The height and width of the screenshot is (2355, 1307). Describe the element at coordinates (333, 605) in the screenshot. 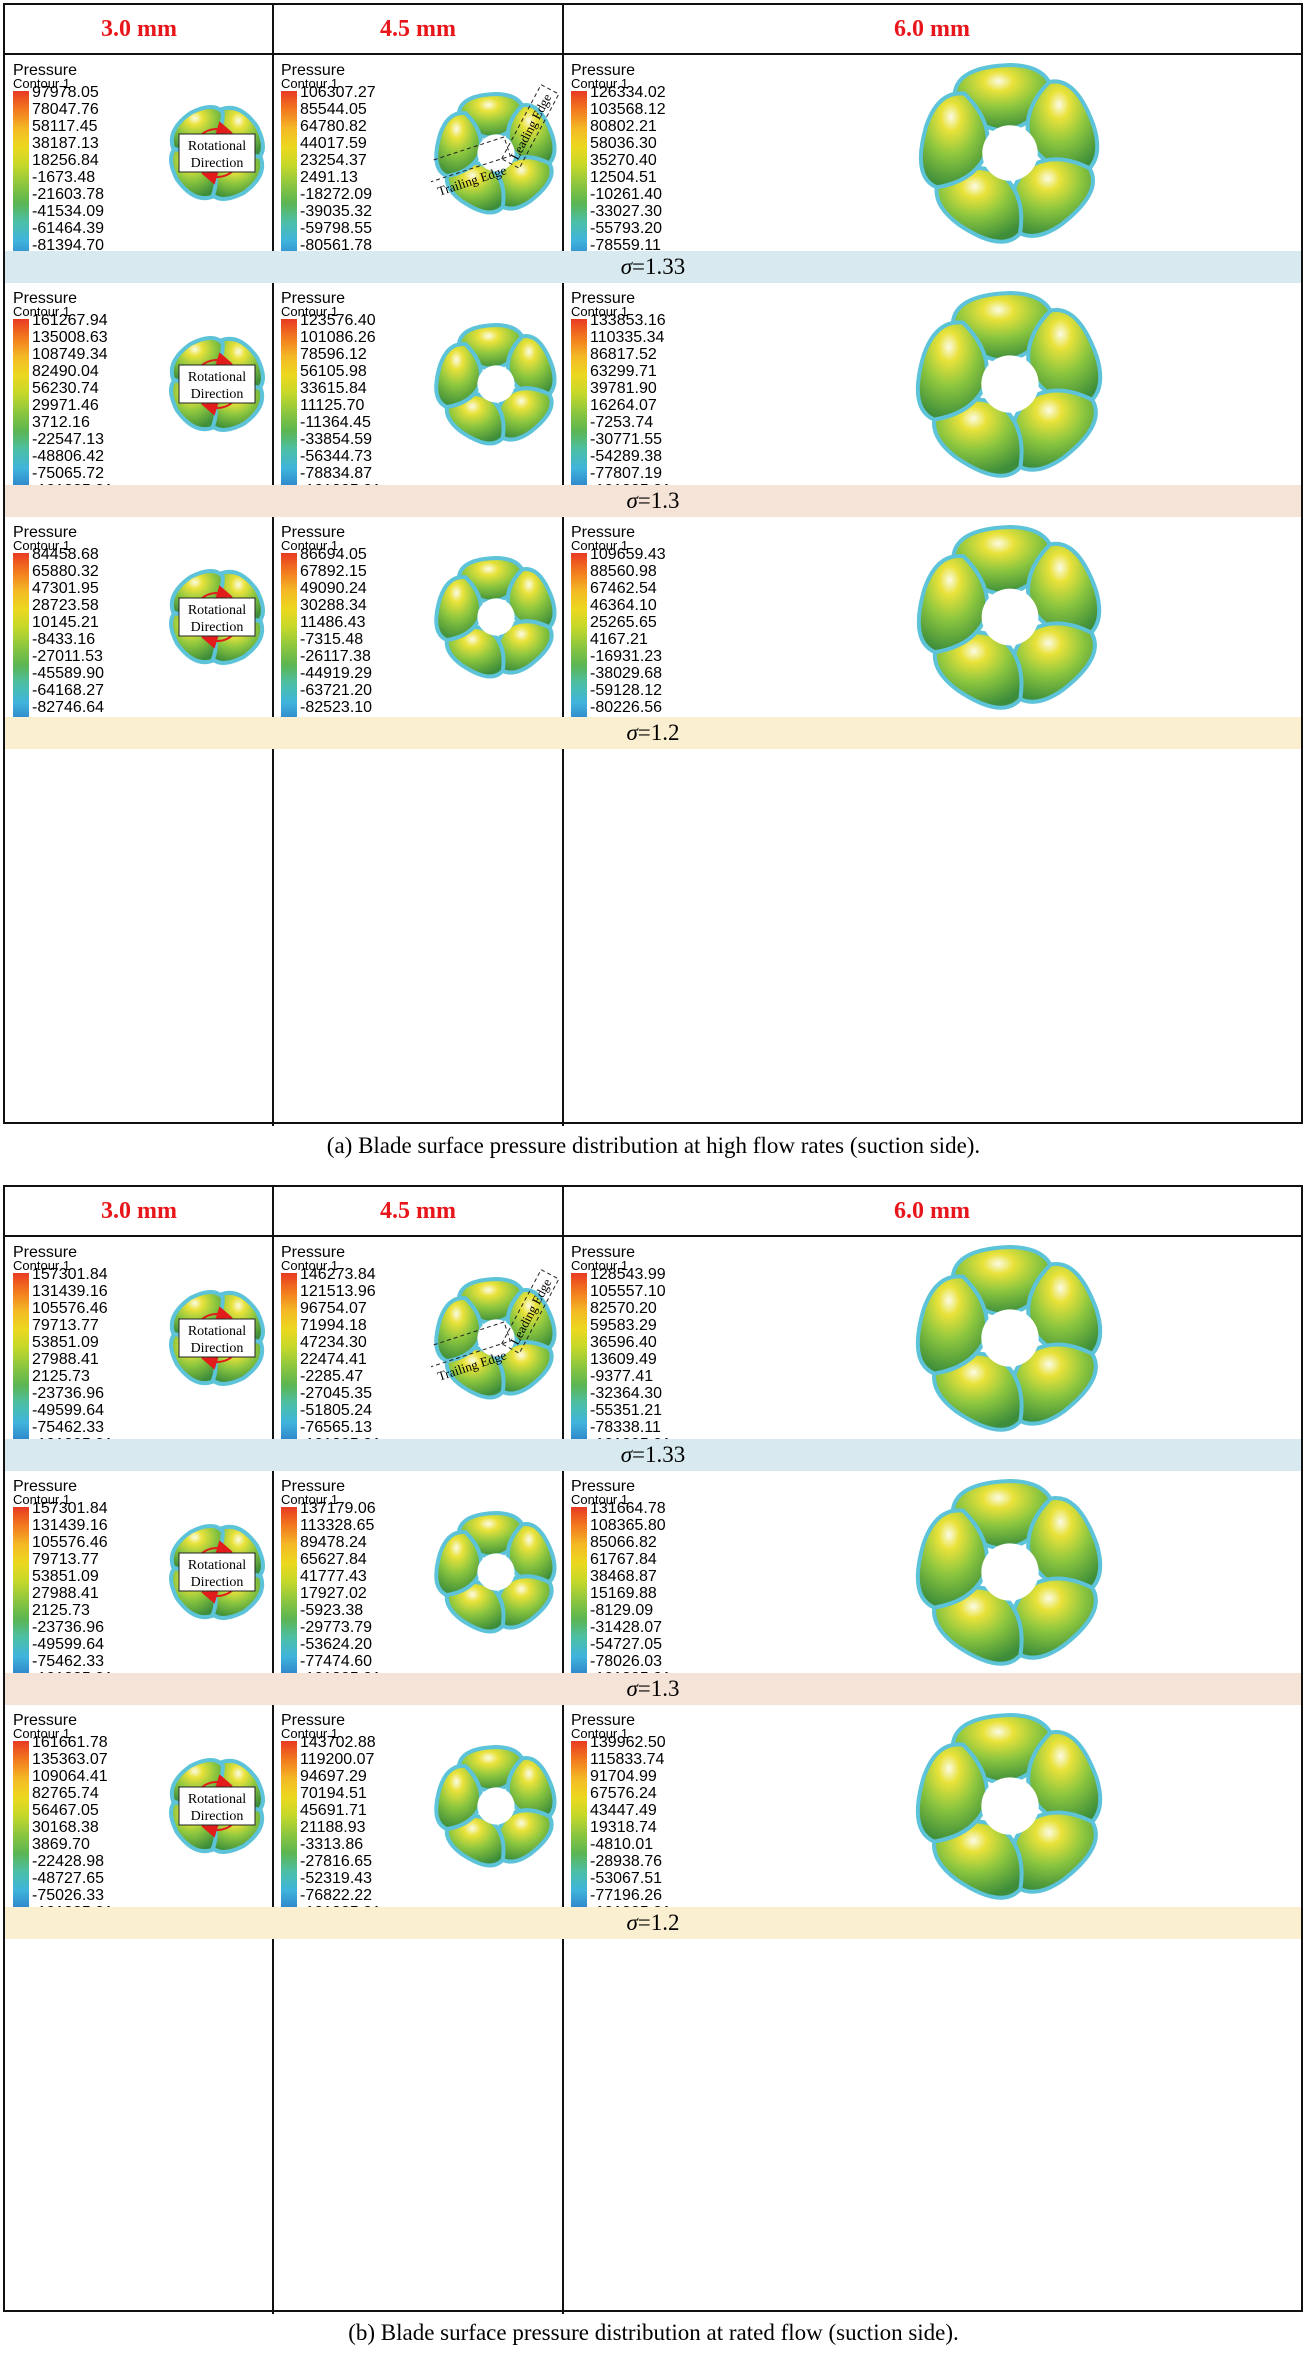

I see `legend-tick: 30288.34` at that location.